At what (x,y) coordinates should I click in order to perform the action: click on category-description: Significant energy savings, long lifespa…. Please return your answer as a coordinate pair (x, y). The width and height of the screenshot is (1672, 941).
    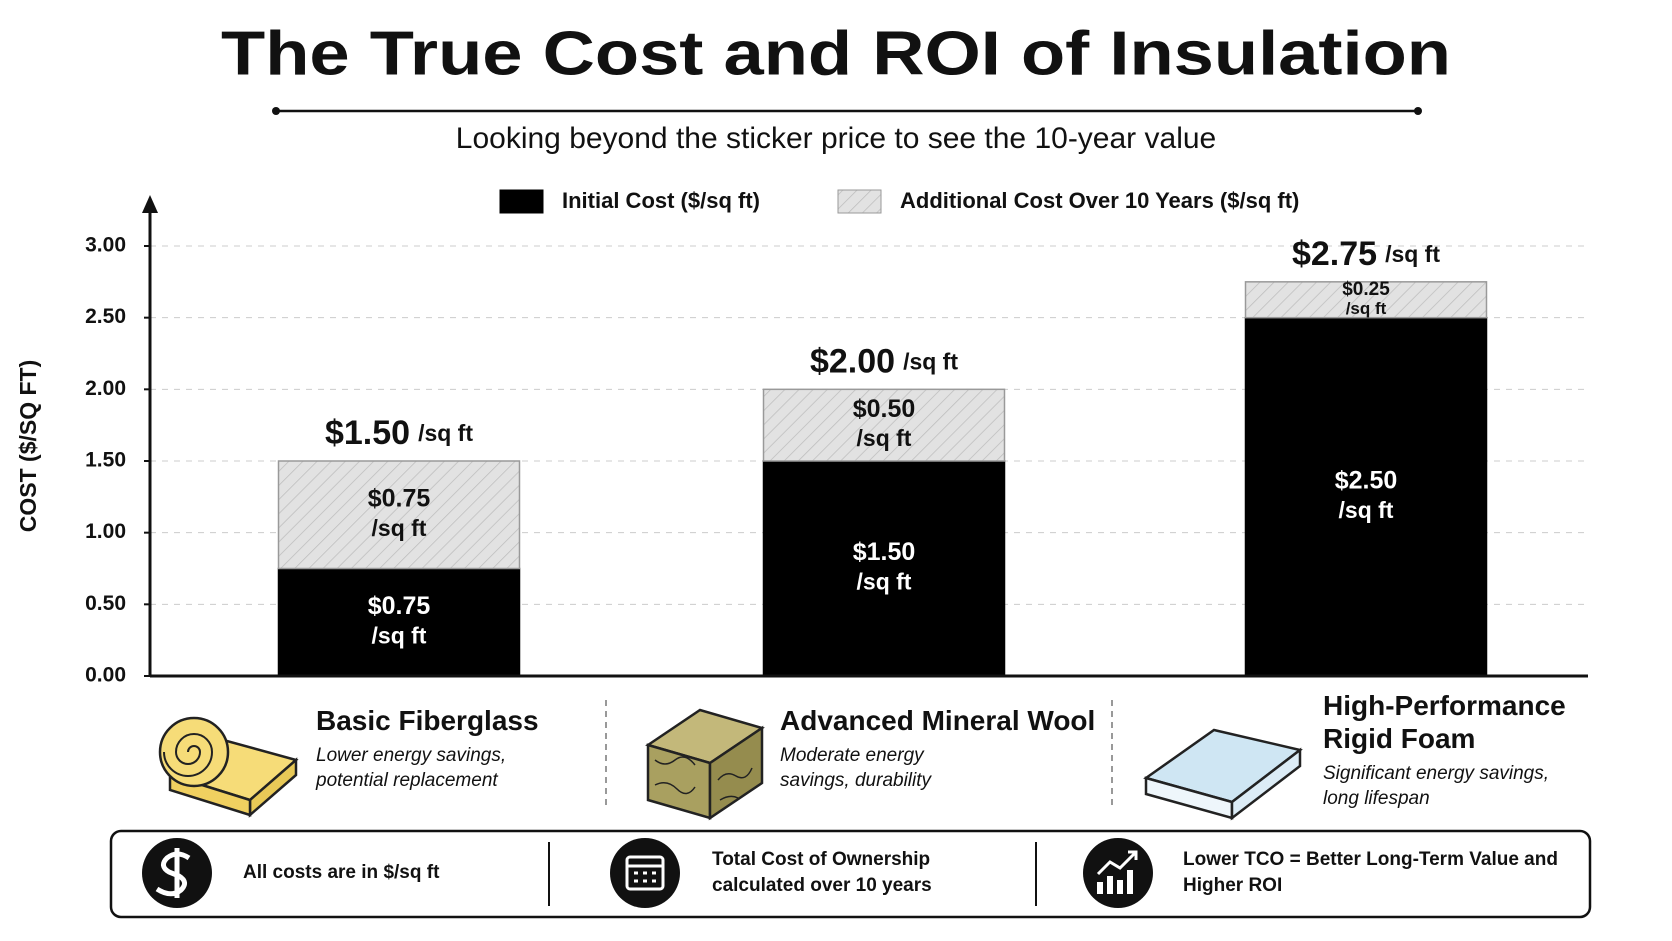
    Looking at the image, I should click on (1436, 786).